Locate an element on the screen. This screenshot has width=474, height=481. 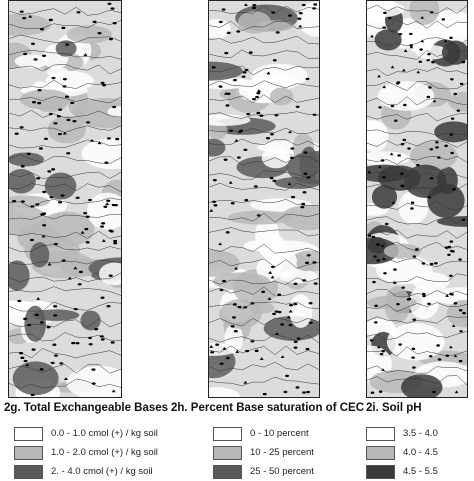
legend-label: 10 - 25 percent is located at coordinates (282, 452).